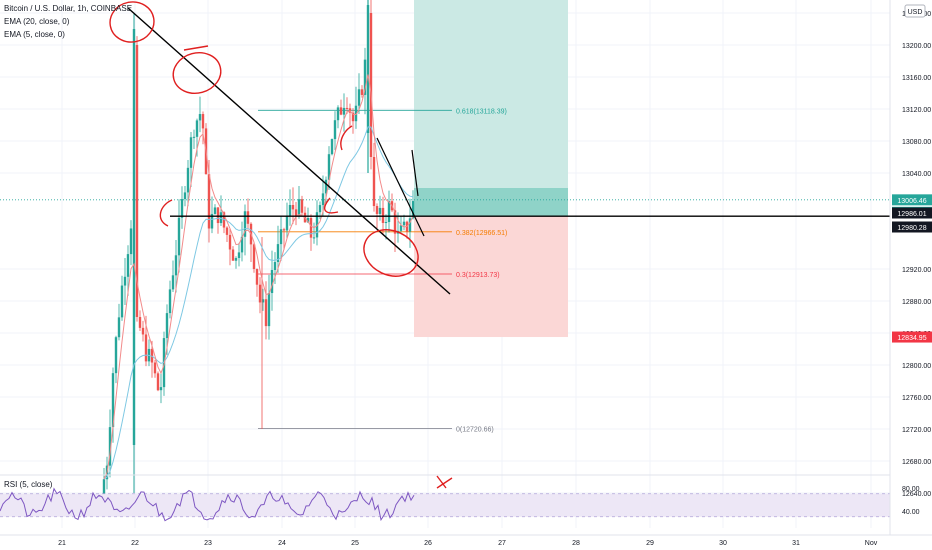 Image resolution: width=932 pixels, height=550 pixels. Describe the element at coordinates (915, 12) in the screenshot. I see `currency-badge-label: USD` at that location.